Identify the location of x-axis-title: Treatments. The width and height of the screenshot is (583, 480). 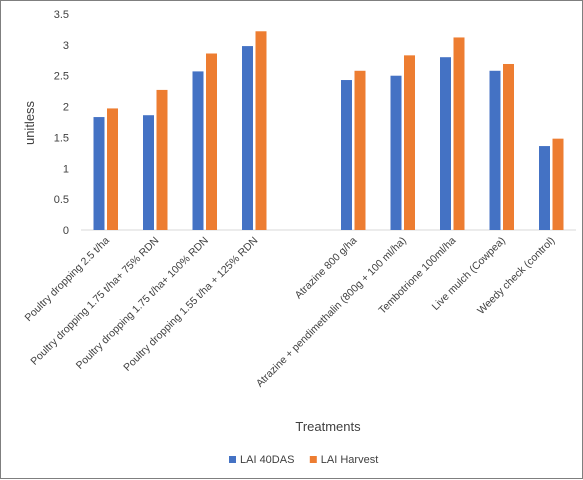
(328, 426).